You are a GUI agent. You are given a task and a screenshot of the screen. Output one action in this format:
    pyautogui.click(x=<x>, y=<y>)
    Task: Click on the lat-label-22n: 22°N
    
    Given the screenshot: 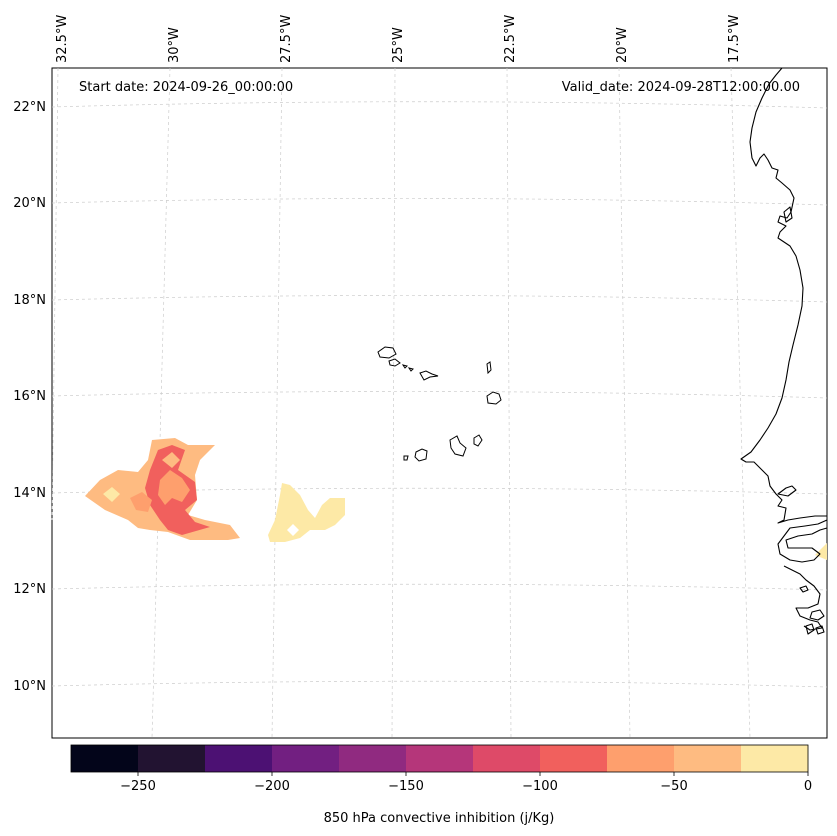 What is the action you would take?
    pyautogui.click(x=29, y=107)
    